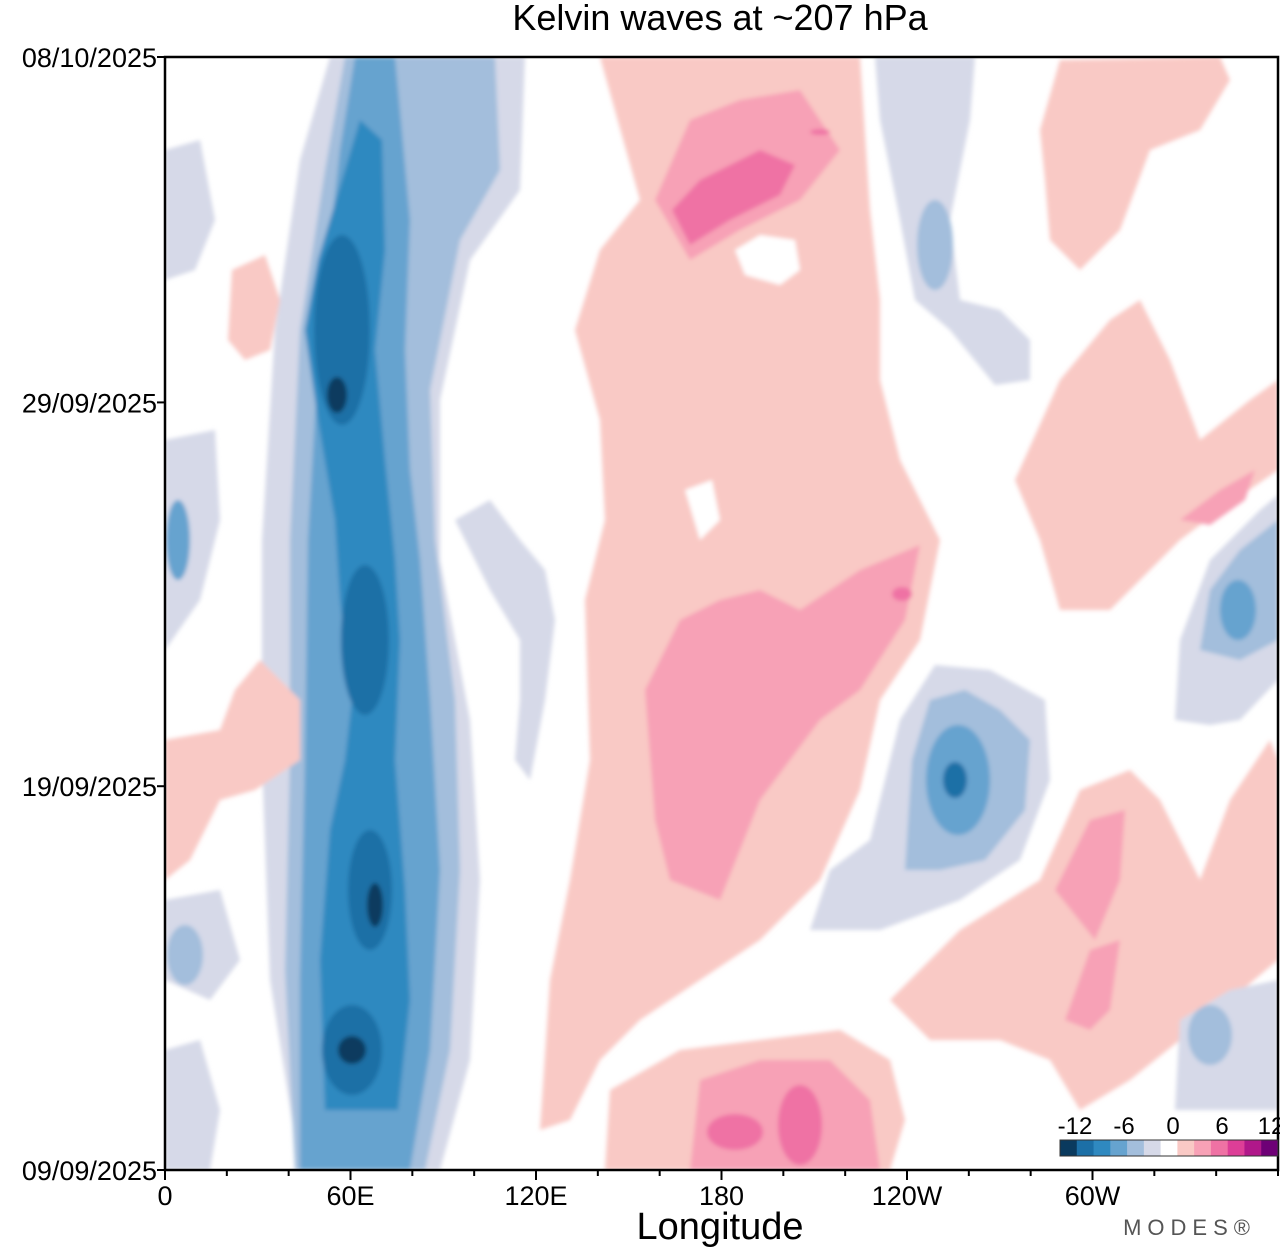  What do you see at coordinates (1238, 610) in the screenshot?
I see `east-edge-negative-dark` at bounding box center [1238, 610].